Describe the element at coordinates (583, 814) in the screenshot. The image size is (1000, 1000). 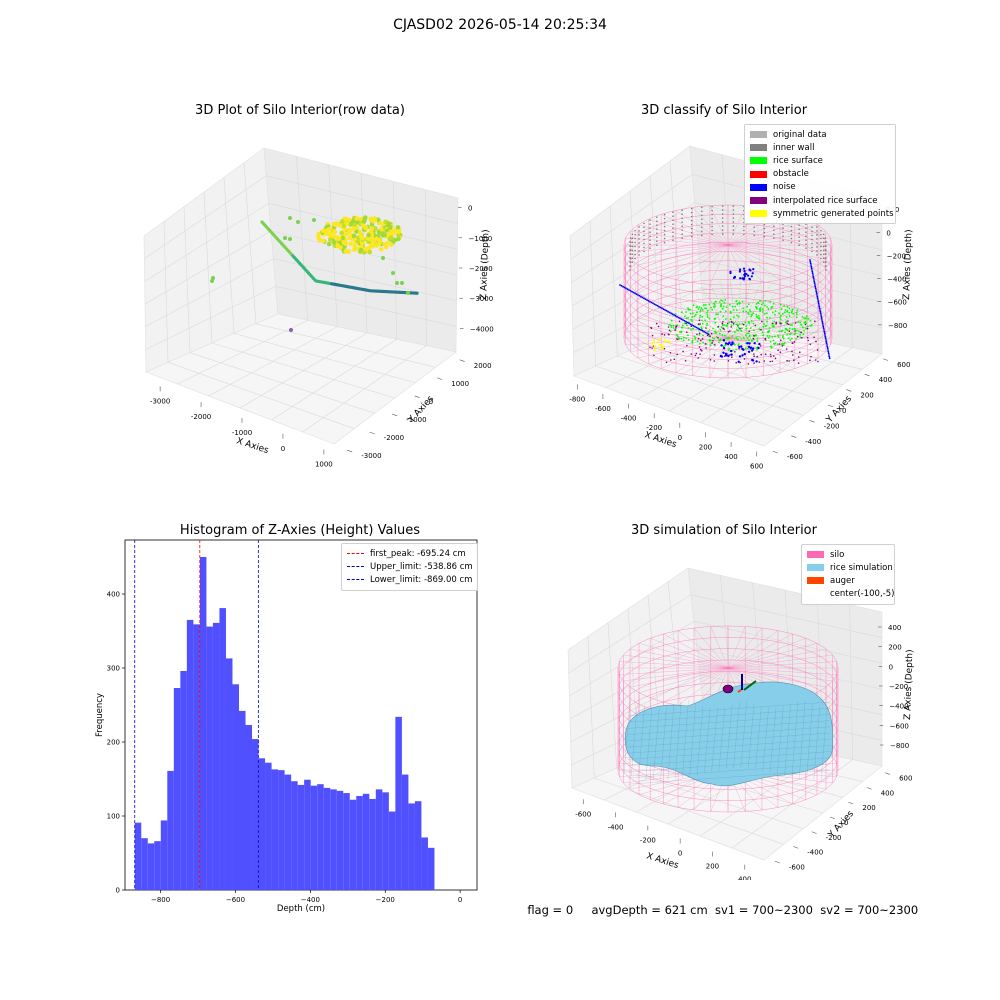
I see `p4-x-tick-label: -600` at that location.